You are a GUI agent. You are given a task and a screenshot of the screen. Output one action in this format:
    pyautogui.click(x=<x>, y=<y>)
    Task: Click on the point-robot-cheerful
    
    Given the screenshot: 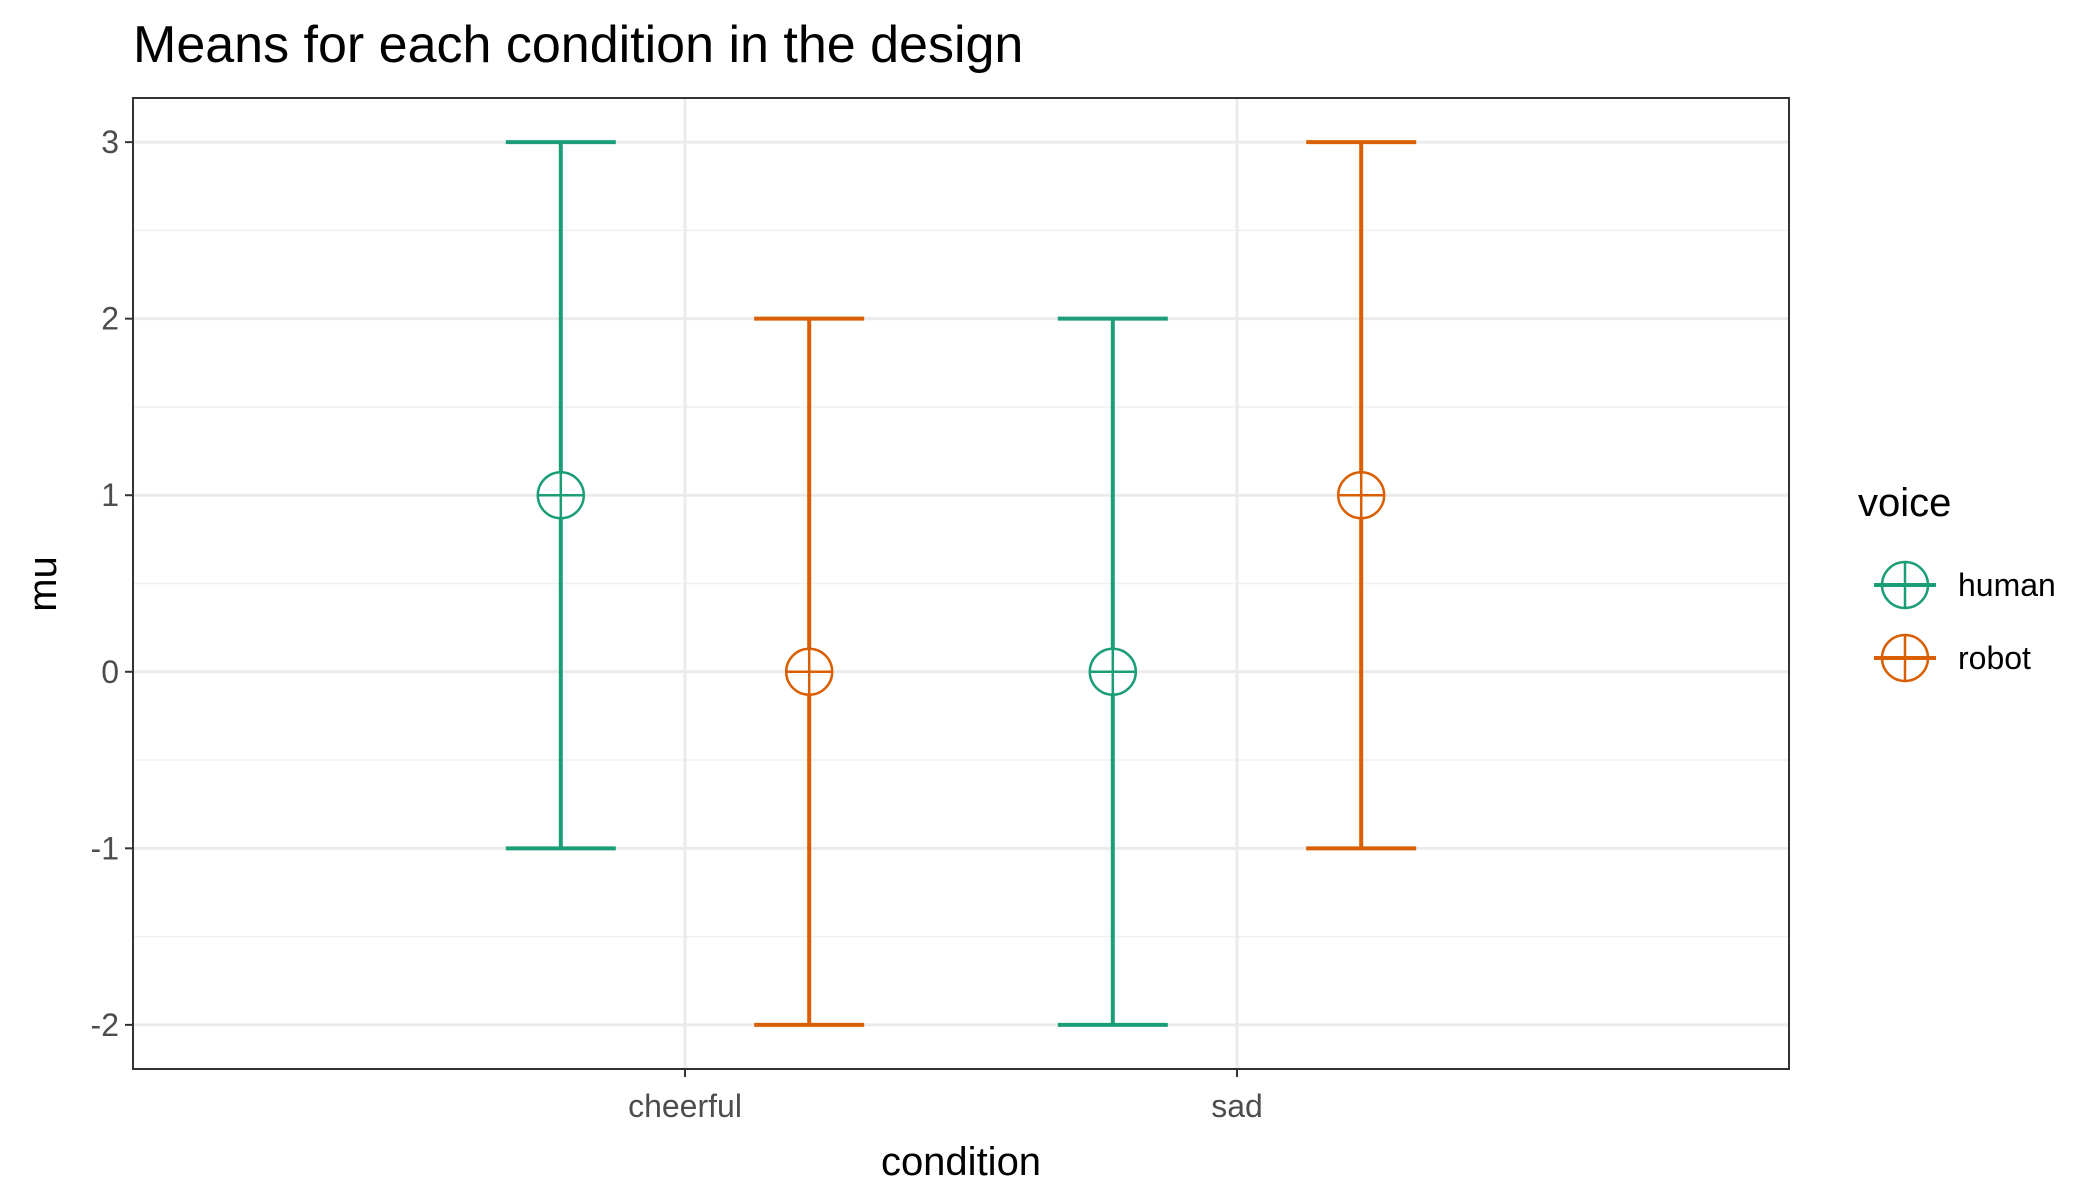 What is the action you would take?
    pyautogui.click(x=809, y=672)
    